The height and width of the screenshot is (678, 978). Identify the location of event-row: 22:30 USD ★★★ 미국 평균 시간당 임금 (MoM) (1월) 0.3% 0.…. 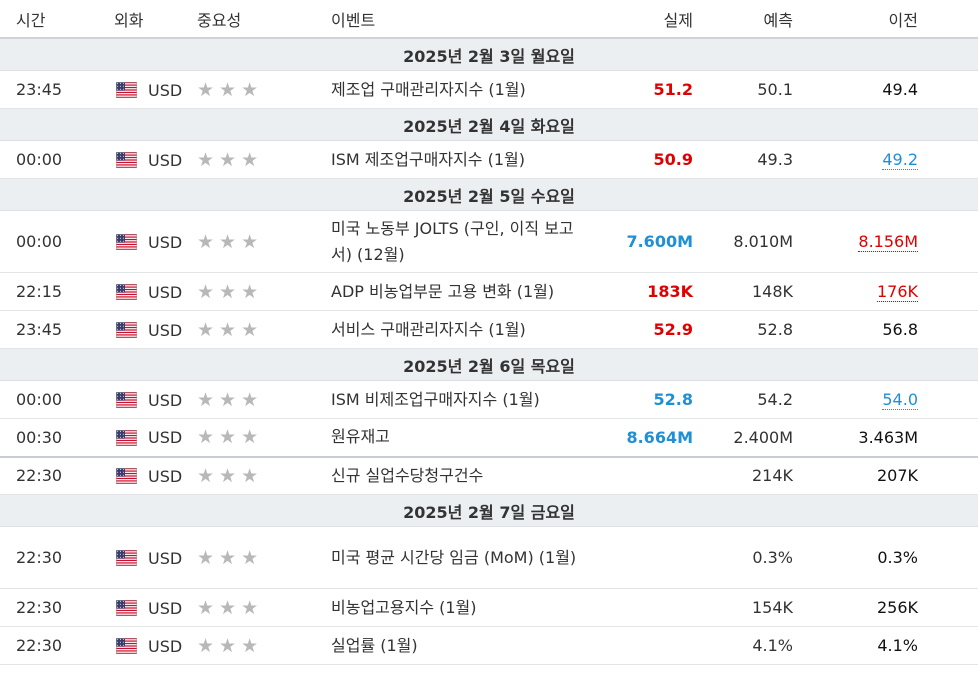
(489, 557).